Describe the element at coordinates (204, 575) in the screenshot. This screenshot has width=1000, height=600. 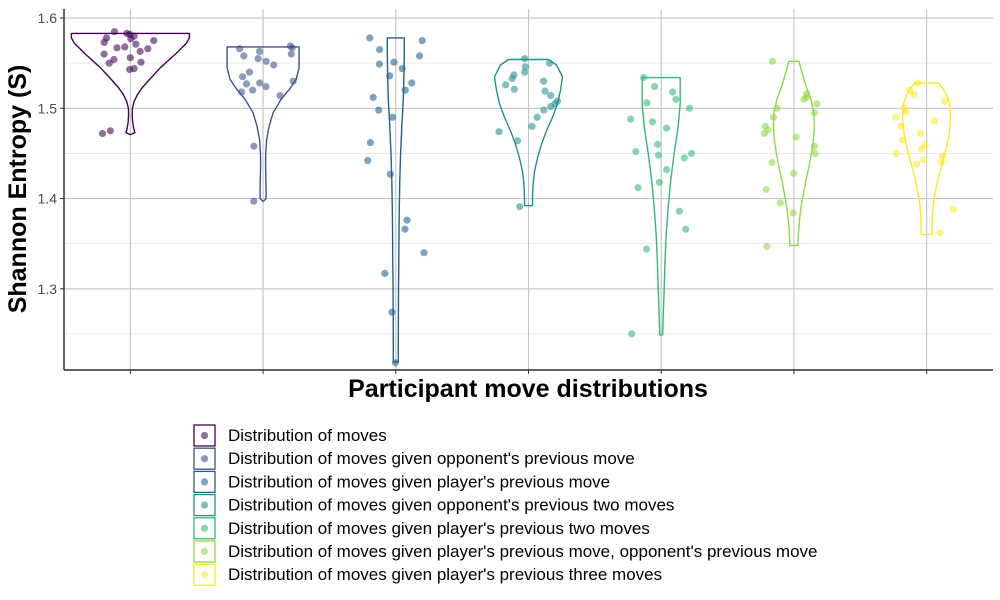
I see `legend-key-point` at that location.